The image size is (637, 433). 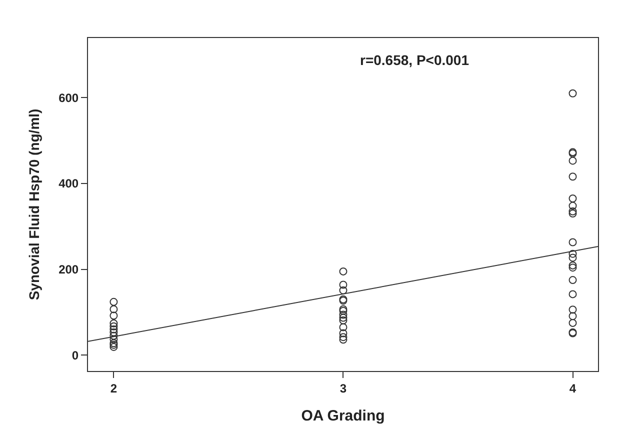 I want to click on x-tick-label: 2, so click(x=114, y=388).